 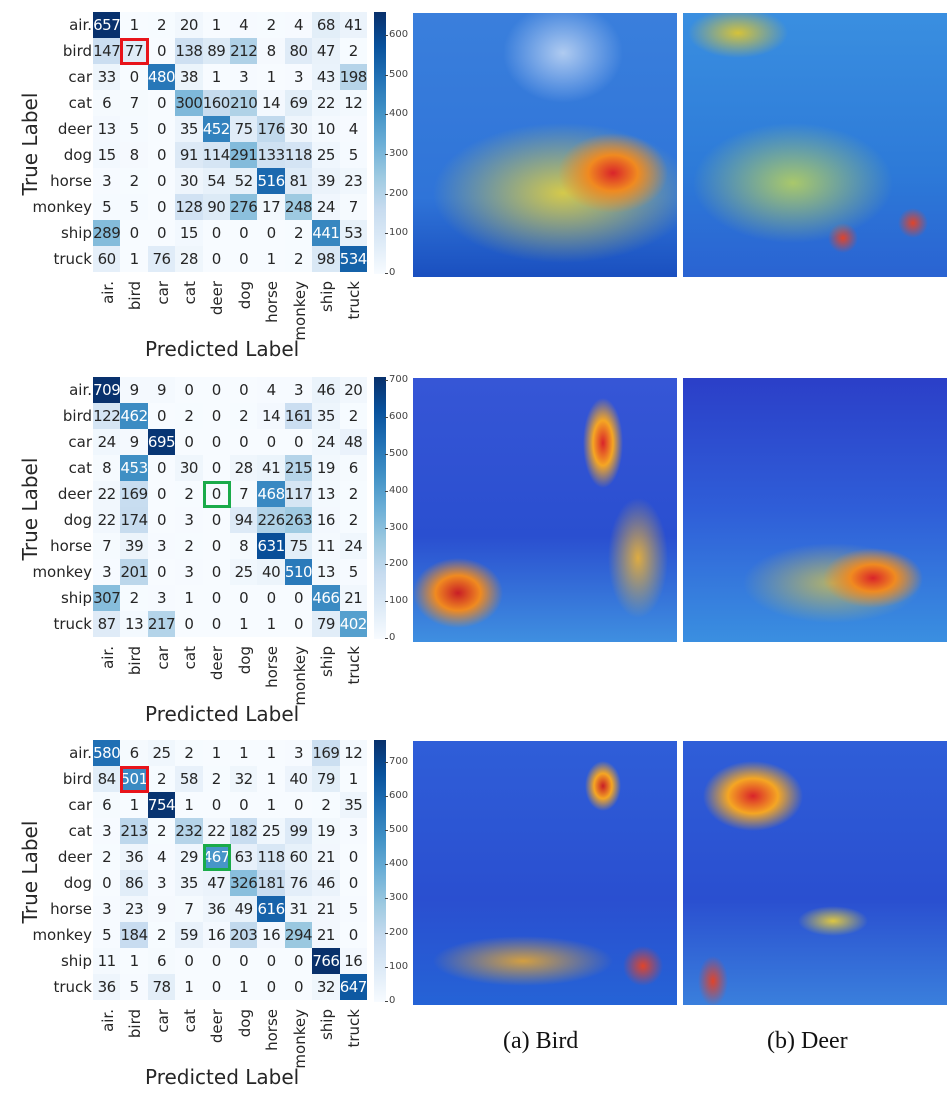 What do you see at coordinates (189, 883) in the screenshot?
I see `matrix-cell: 35` at bounding box center [189, 883].